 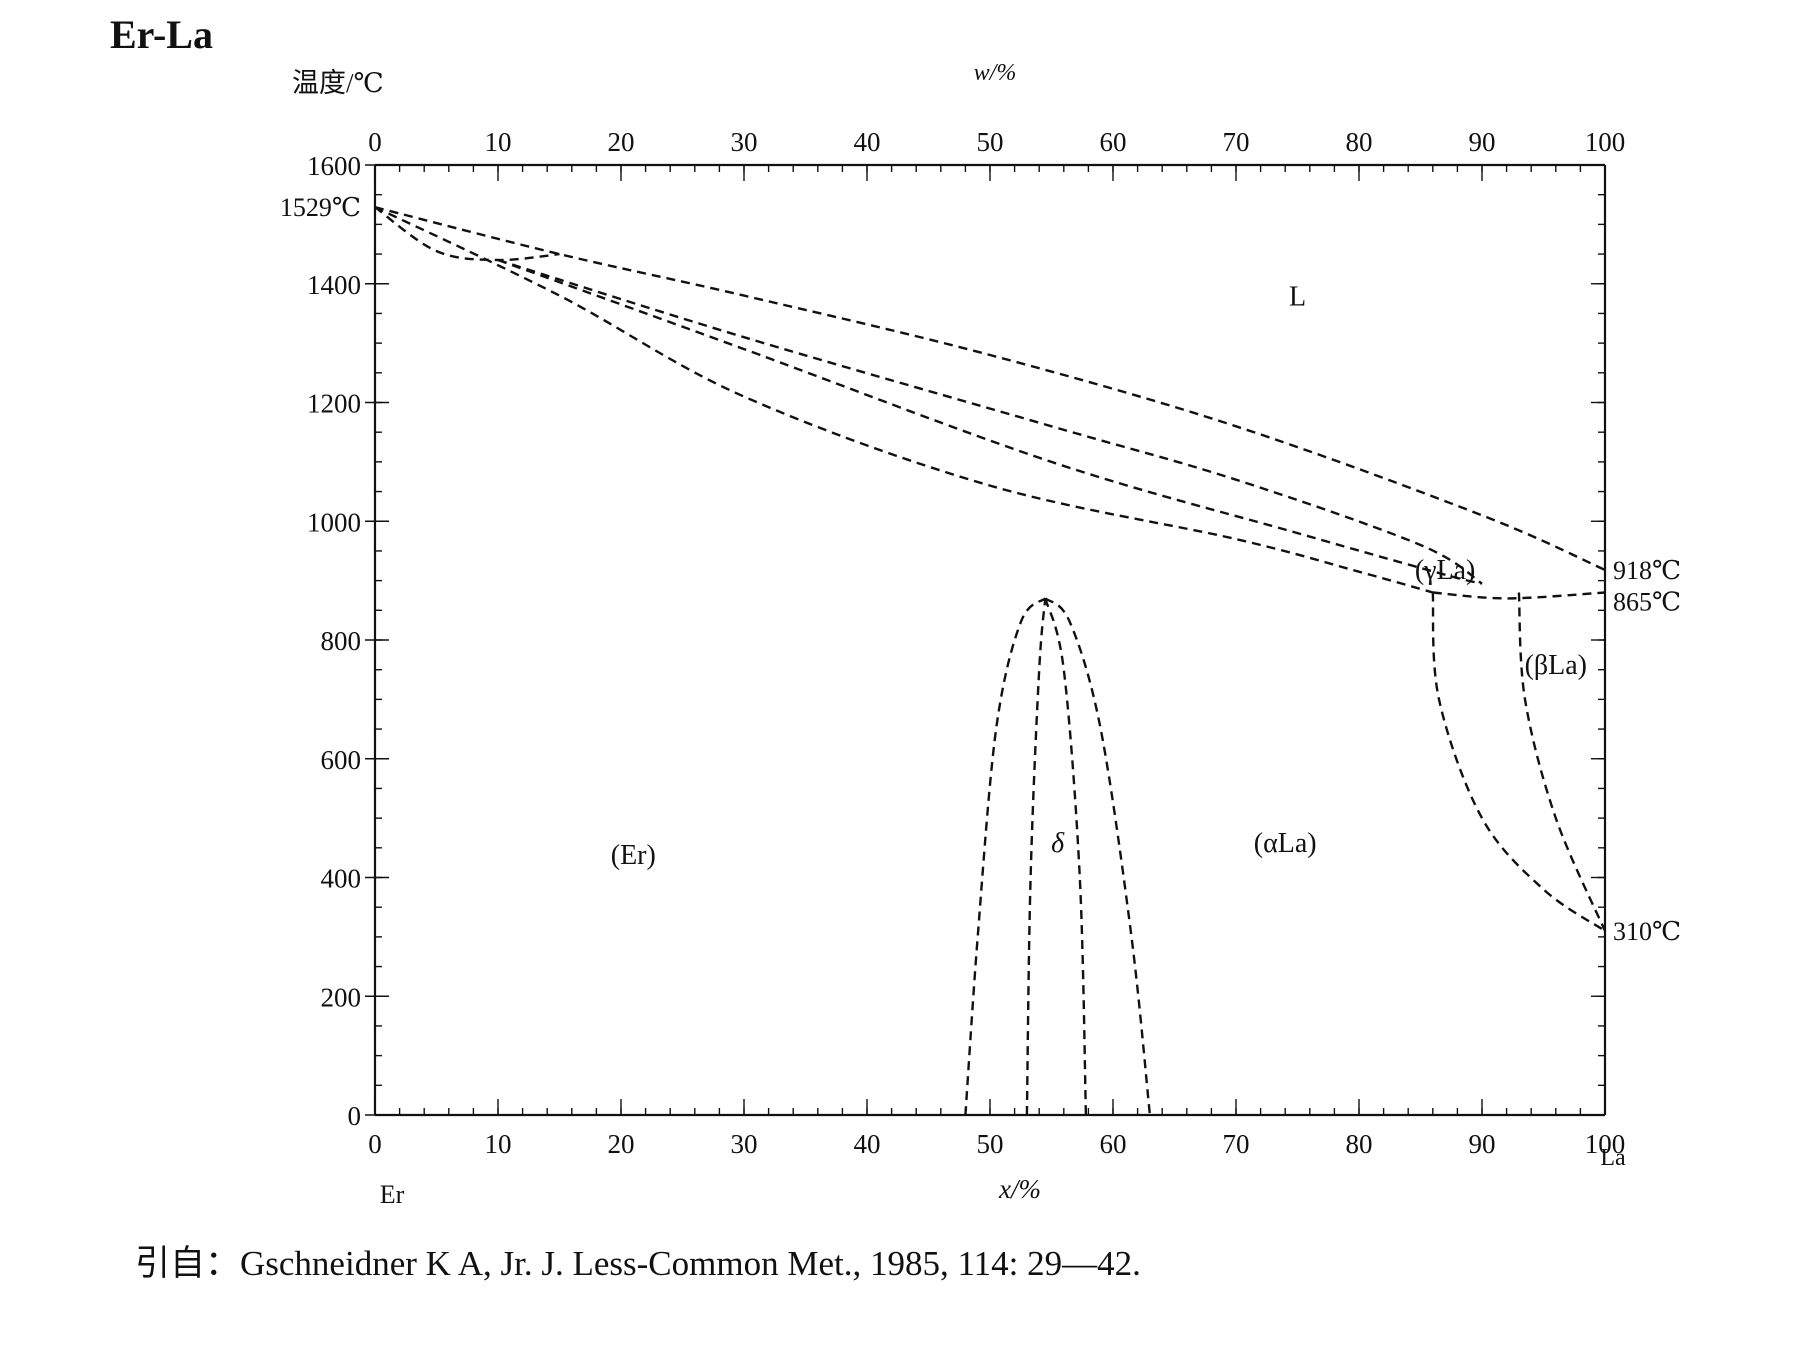 I want to click on top-tick-label: 50, so click(x=990, y=142).